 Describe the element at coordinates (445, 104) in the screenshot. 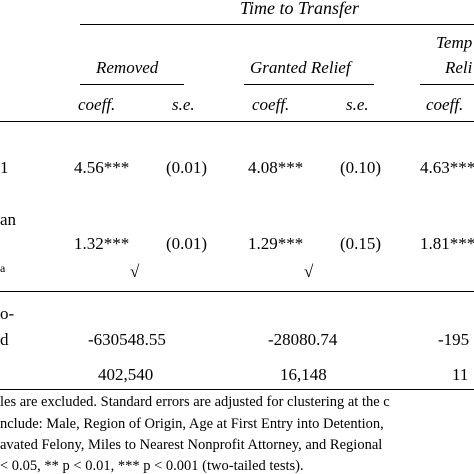

I see `subheader-coeff-temp: coeff.` at that location.